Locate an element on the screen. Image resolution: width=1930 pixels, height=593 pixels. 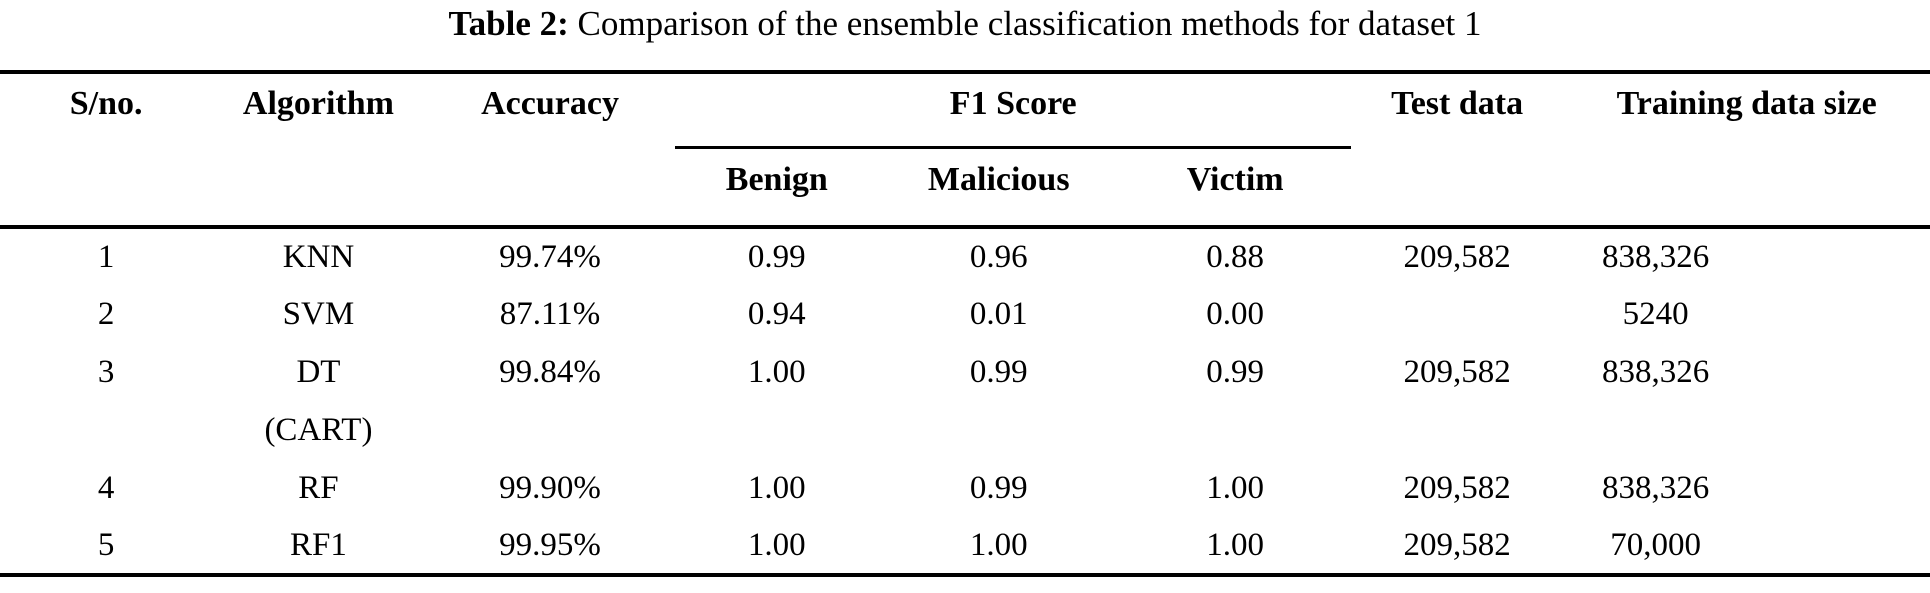
cell-sno: 3 is located at coordinates (106, 371).